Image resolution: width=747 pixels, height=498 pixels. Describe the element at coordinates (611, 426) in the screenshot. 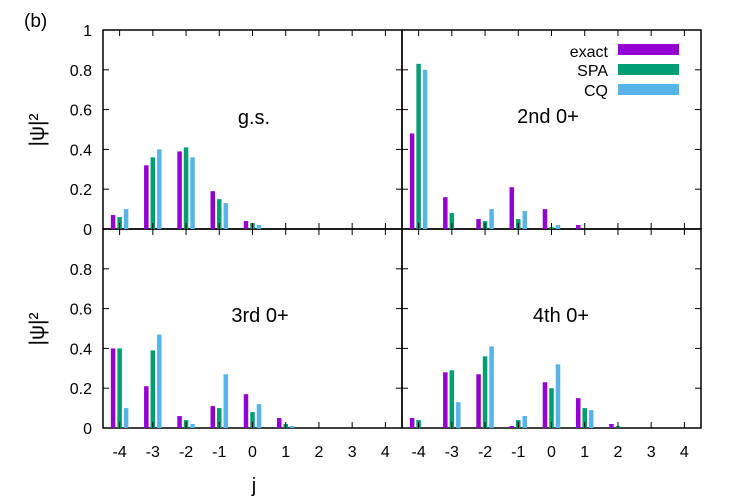

I see `bar-4th-0-exact-j2` at that location.